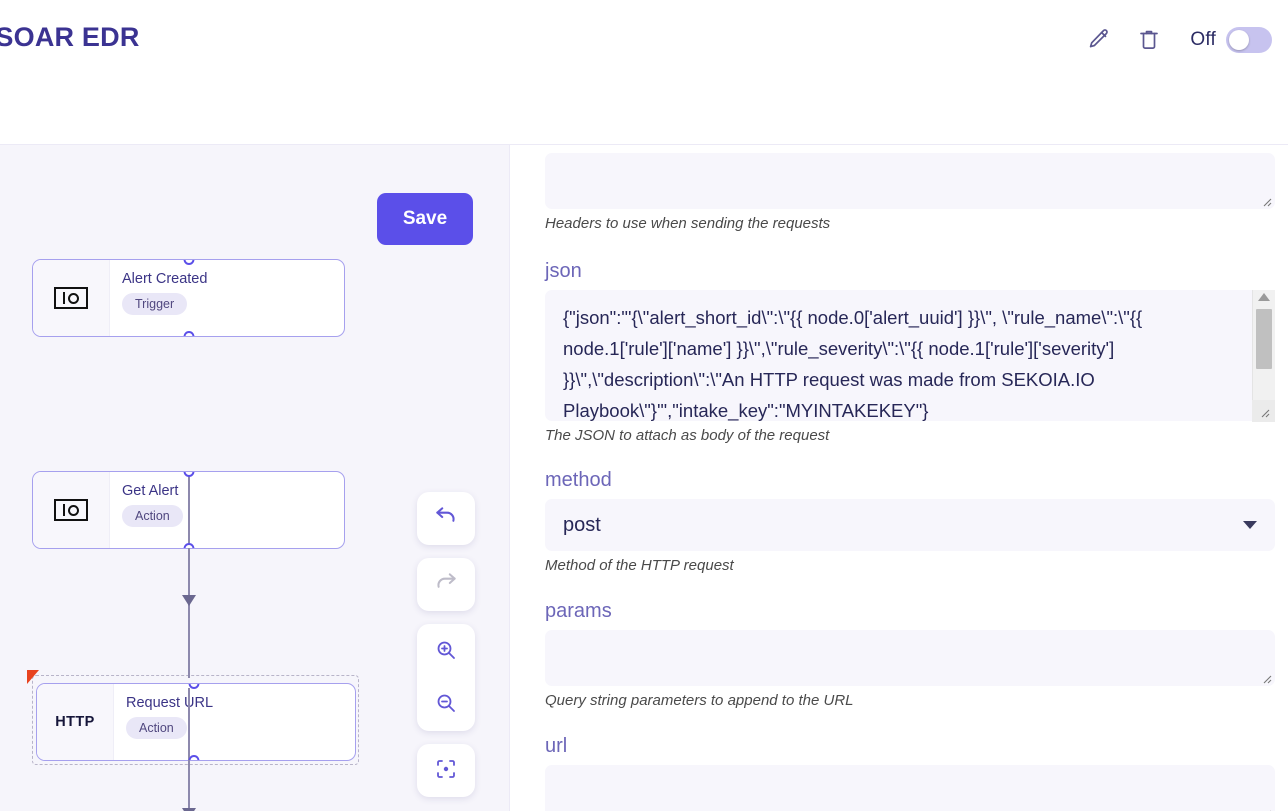 The image size is (1288, 811). What do you see at coordinates (582, 524) in the screenshot?
I see `method-select-value: post` at bounding box center [582, 524].